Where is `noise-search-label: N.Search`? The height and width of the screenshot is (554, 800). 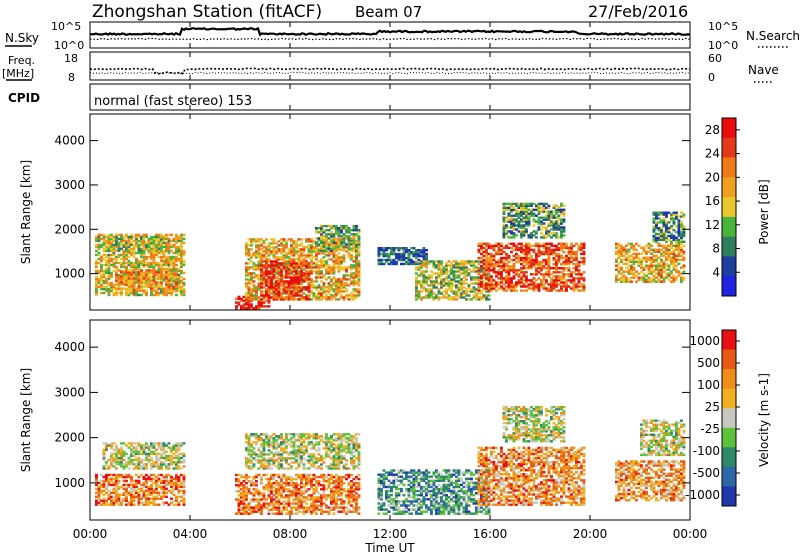
noise-search-label: N.Search is located at coordinates (773, 36).